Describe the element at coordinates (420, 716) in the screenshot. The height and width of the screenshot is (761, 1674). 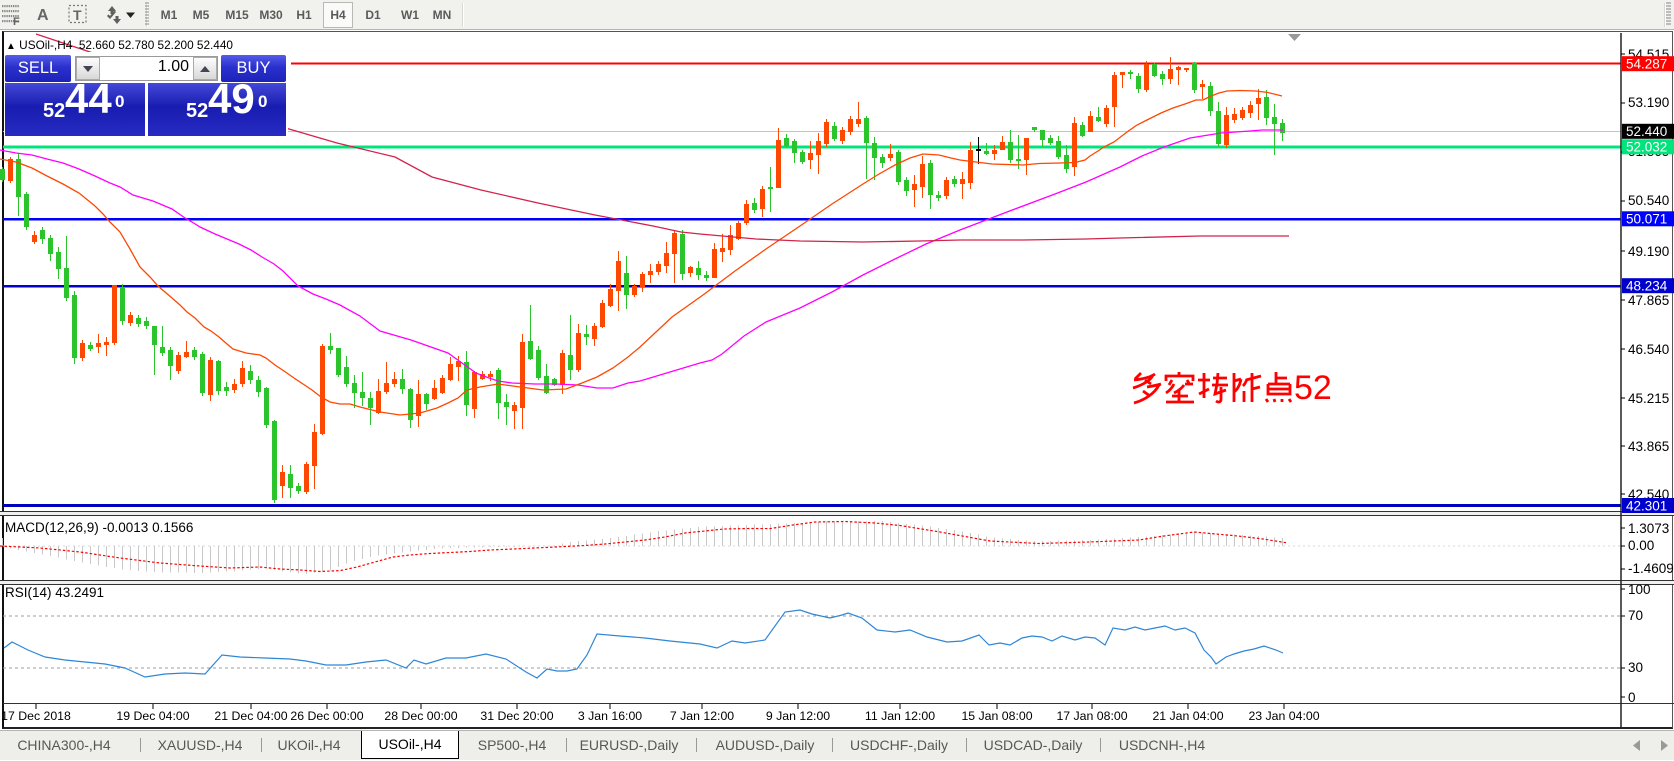
I see `svg-text: 28 Dec 00:00` at that location.